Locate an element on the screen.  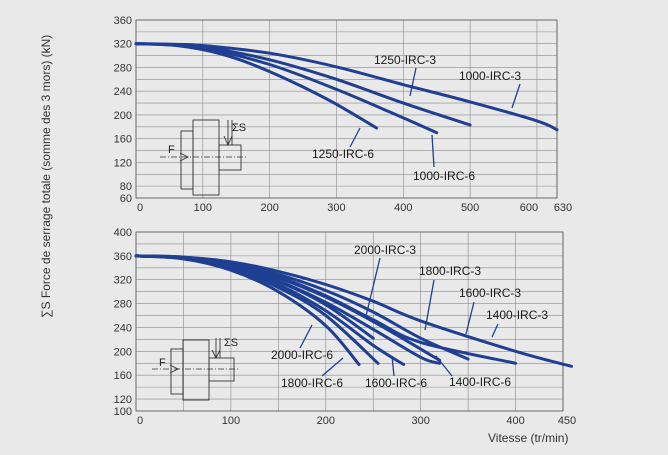
x-axis-label: Vitesse (tr/min) is located at coordinates (528, 438).